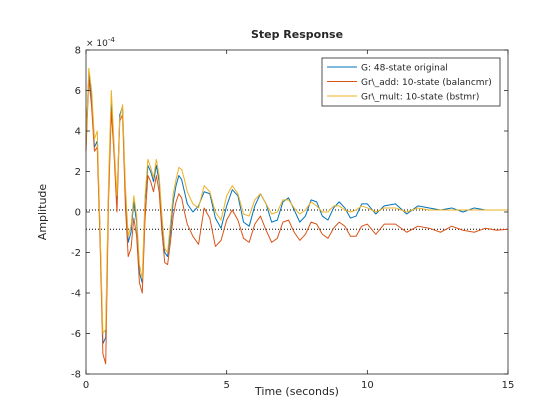 The image size is (560, 420). What do you see at coordinates (76, 375) in the screenshot?
I see `y-tick-label: -8` at bounding box center [76, 375].